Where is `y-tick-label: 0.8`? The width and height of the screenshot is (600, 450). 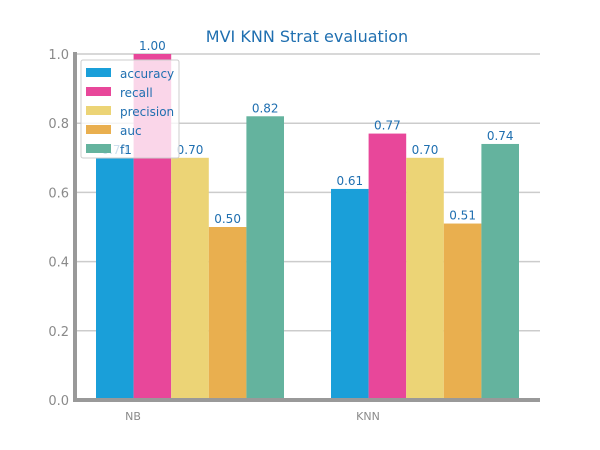 y-tick-label: 0.8 is located at coordinates (58, 124).